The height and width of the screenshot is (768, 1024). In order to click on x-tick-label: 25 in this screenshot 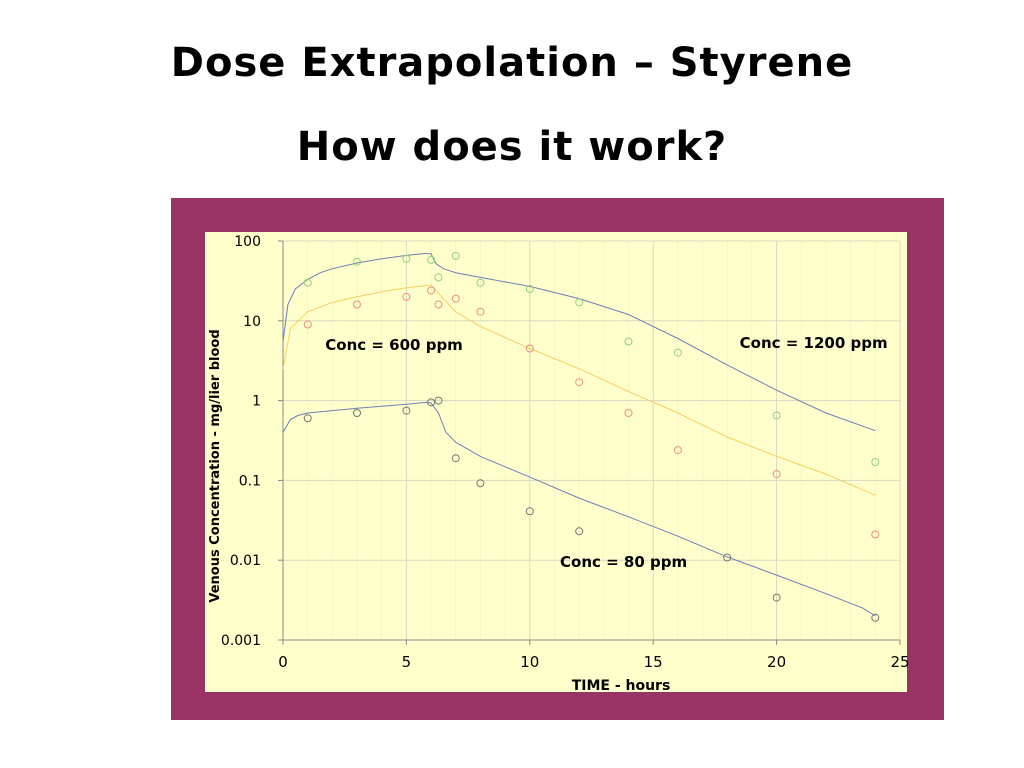, I will do `click(899, 662)`.